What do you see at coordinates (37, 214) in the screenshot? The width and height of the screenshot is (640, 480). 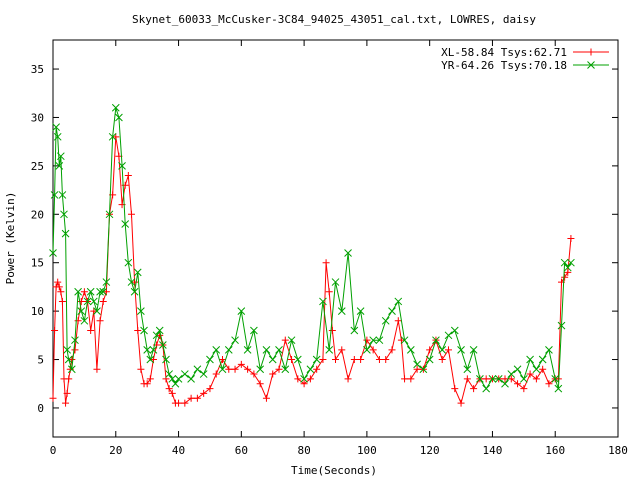 I see `y-tick-label: 20` at bounding box center [37, 214].